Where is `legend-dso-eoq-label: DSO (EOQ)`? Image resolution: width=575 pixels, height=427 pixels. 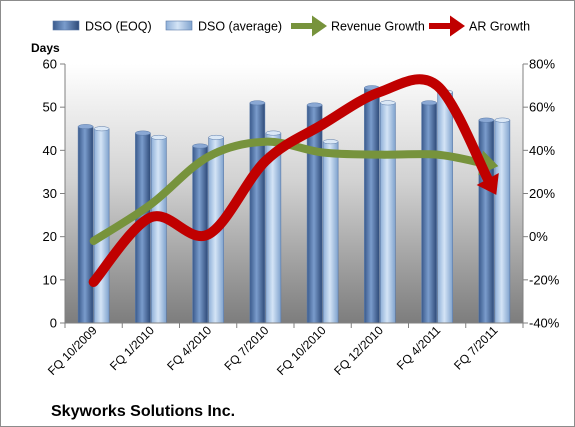 legend-dso-eoq-label: DSO (EOQ) is located at coordinates (118, 27).